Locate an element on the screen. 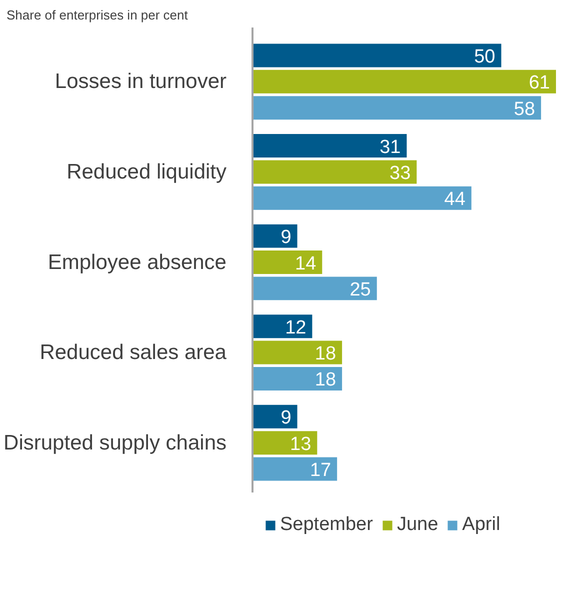  y-tick-label: Disrupted supply chains is located at coordinates (115, 442).